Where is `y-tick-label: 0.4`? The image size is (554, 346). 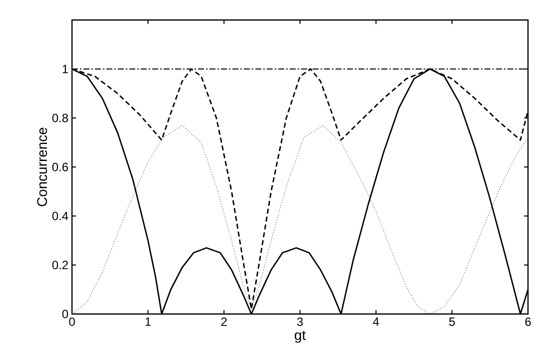 y-tick-label: 0.4 is located at coordinates (60, 216).